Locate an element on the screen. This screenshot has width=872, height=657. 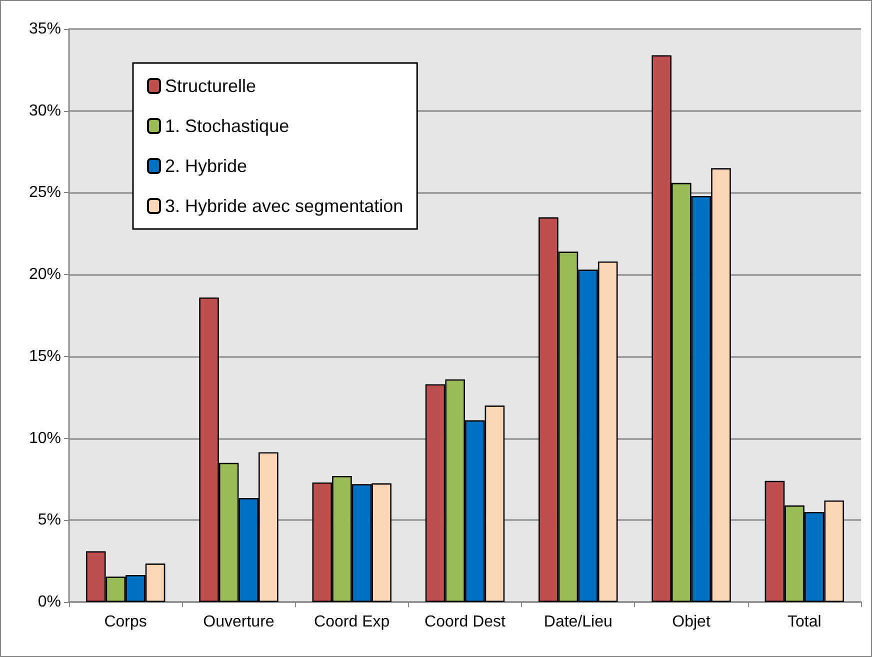
y-tick-label: 35% is located at coordinates (44, 29).